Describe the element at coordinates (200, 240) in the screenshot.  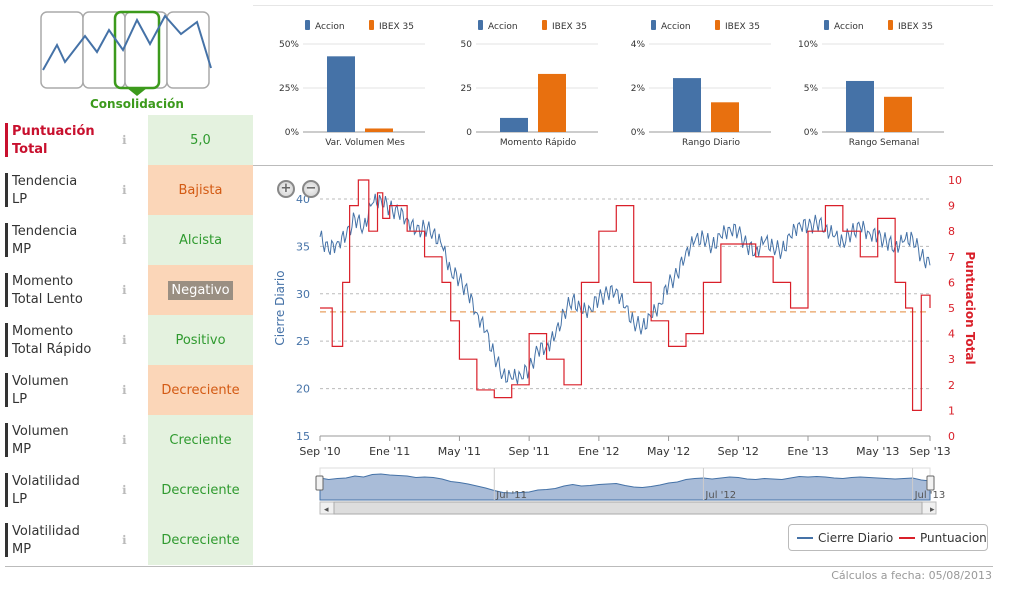
I see `indicator-value: Alcista` at that location.